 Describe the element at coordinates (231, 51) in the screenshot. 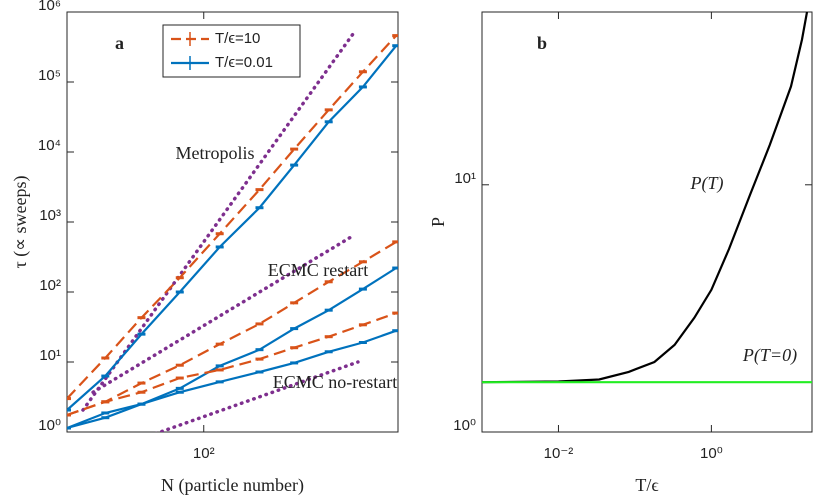

I see `legend` at that location.